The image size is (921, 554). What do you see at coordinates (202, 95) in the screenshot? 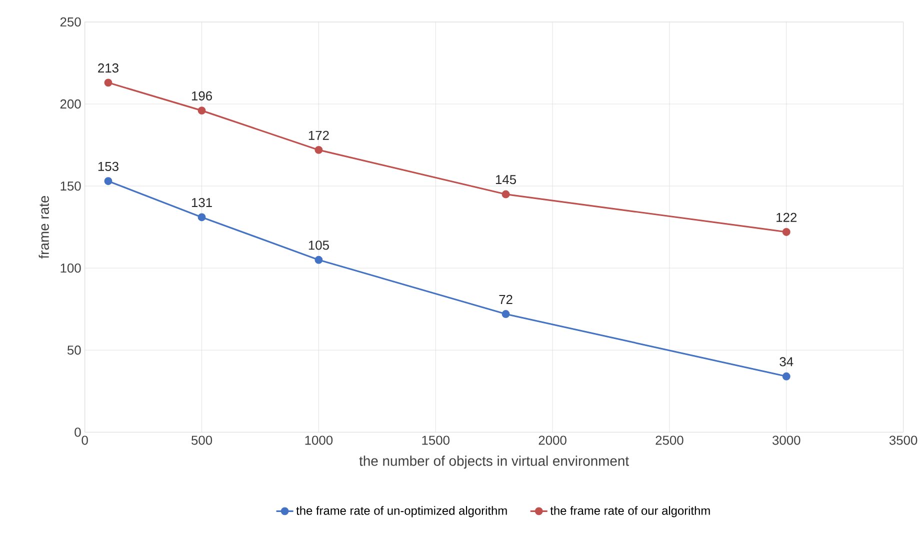
I see `data-label: 196` at bounding box center [202, 95].